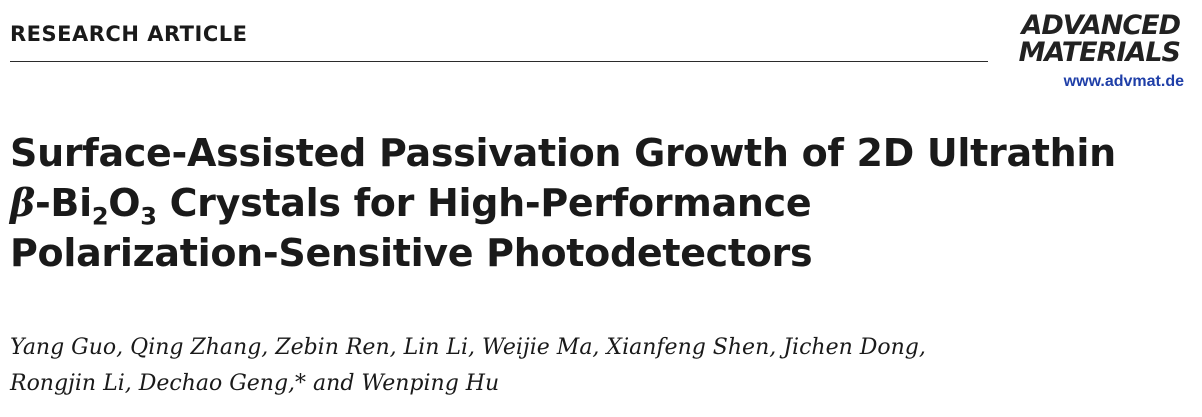 The width and height of the screenshot is (1202, 417). What do you see at coordinates (63, 203) in the screenshot?
I see `title-bi: -Bi` at bounding box center [63, 203].